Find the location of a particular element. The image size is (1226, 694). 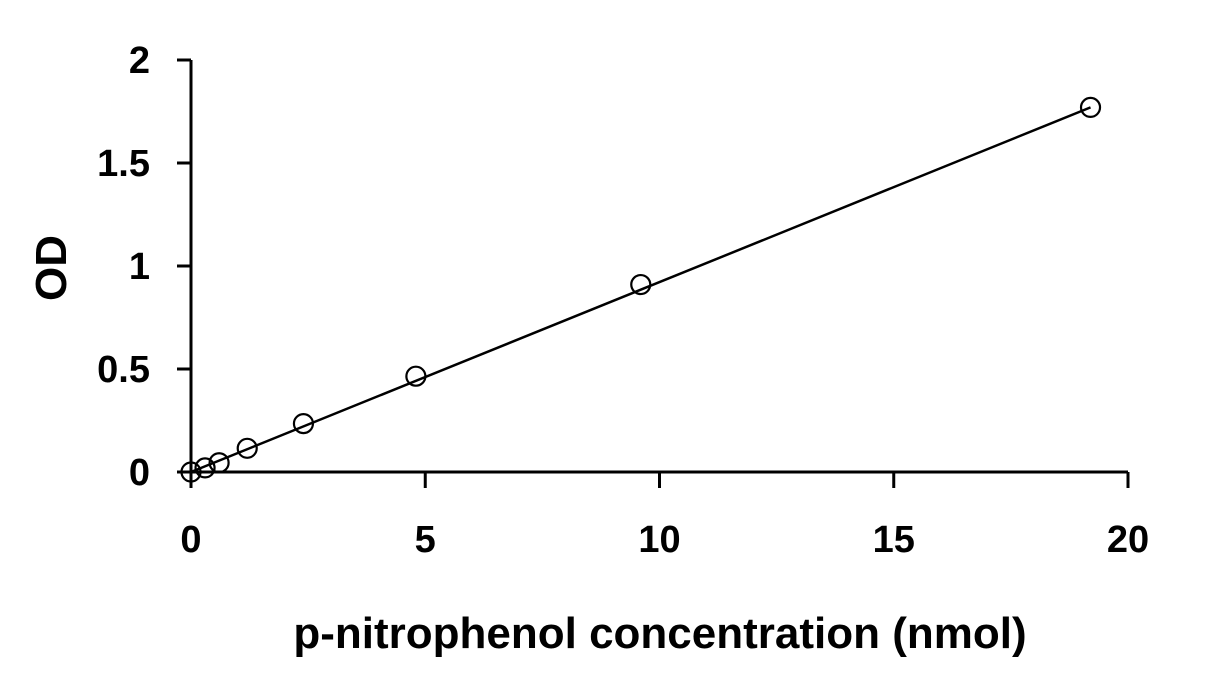

y-axis-title: OD is located at coordinates (51, 268).